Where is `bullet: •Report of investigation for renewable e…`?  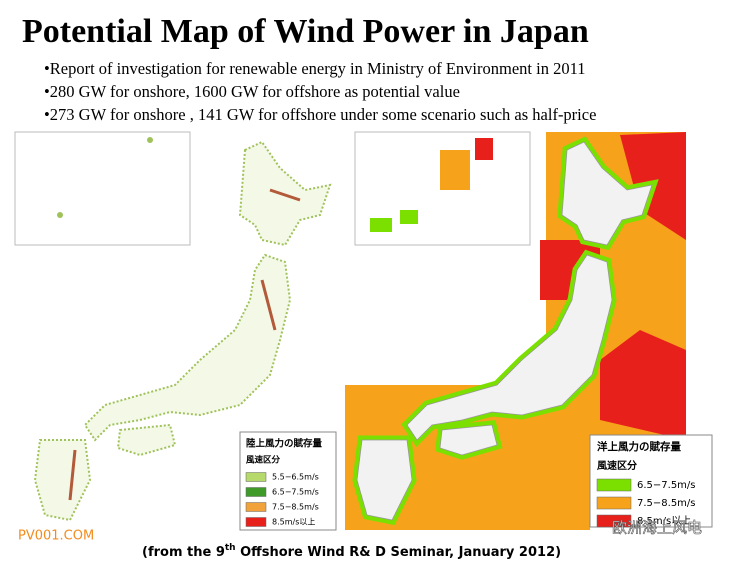
bullet: •Report of investigation for renewable e… is located at coordinates (314, 68).